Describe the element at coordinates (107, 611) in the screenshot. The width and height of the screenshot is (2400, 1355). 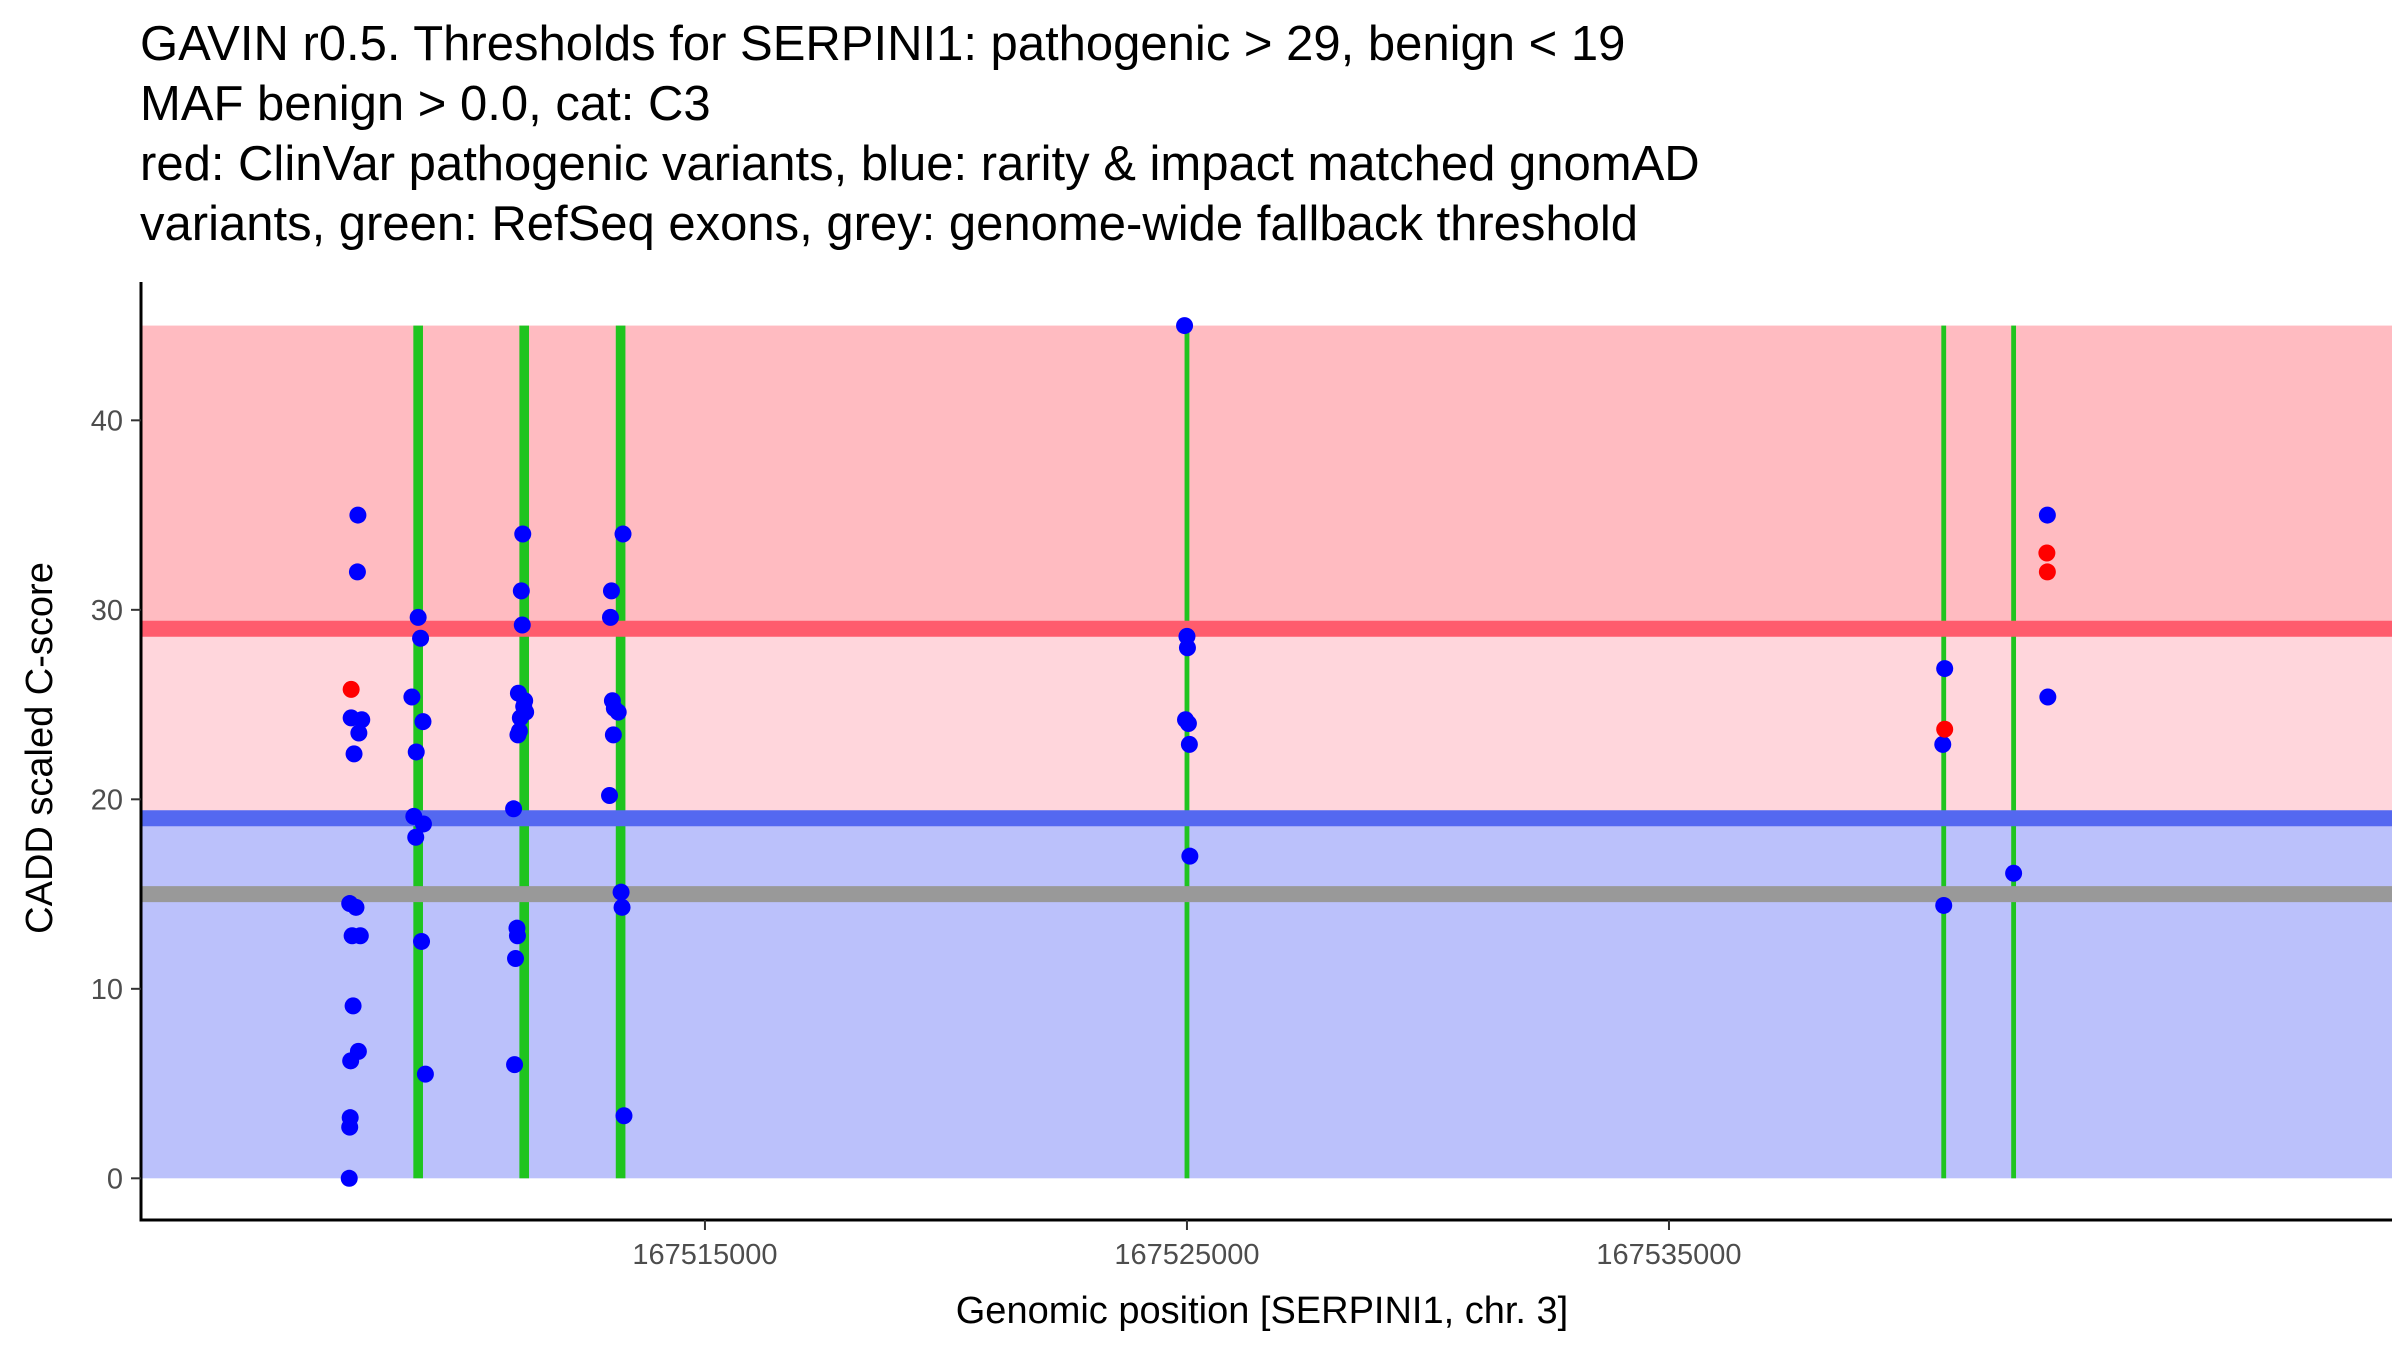
I see `y-tick-label-30: 30` at that location.